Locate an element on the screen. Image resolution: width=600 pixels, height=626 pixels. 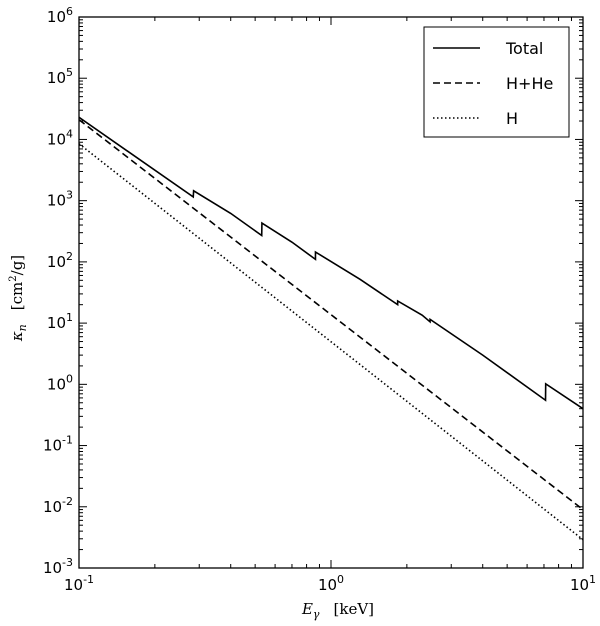
y-tick-exp: 4 is located at coordinates (69, 133).